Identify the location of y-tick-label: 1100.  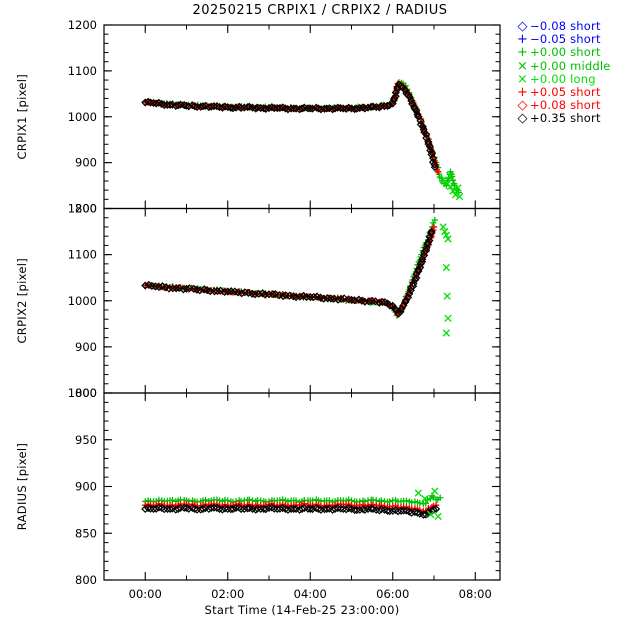
(82, 255).